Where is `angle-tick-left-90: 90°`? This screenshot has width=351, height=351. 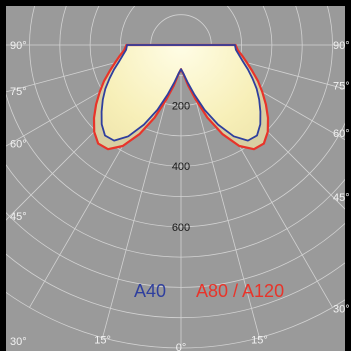
angle-tick-left-90: 90° is located at coordinates (18, 46).